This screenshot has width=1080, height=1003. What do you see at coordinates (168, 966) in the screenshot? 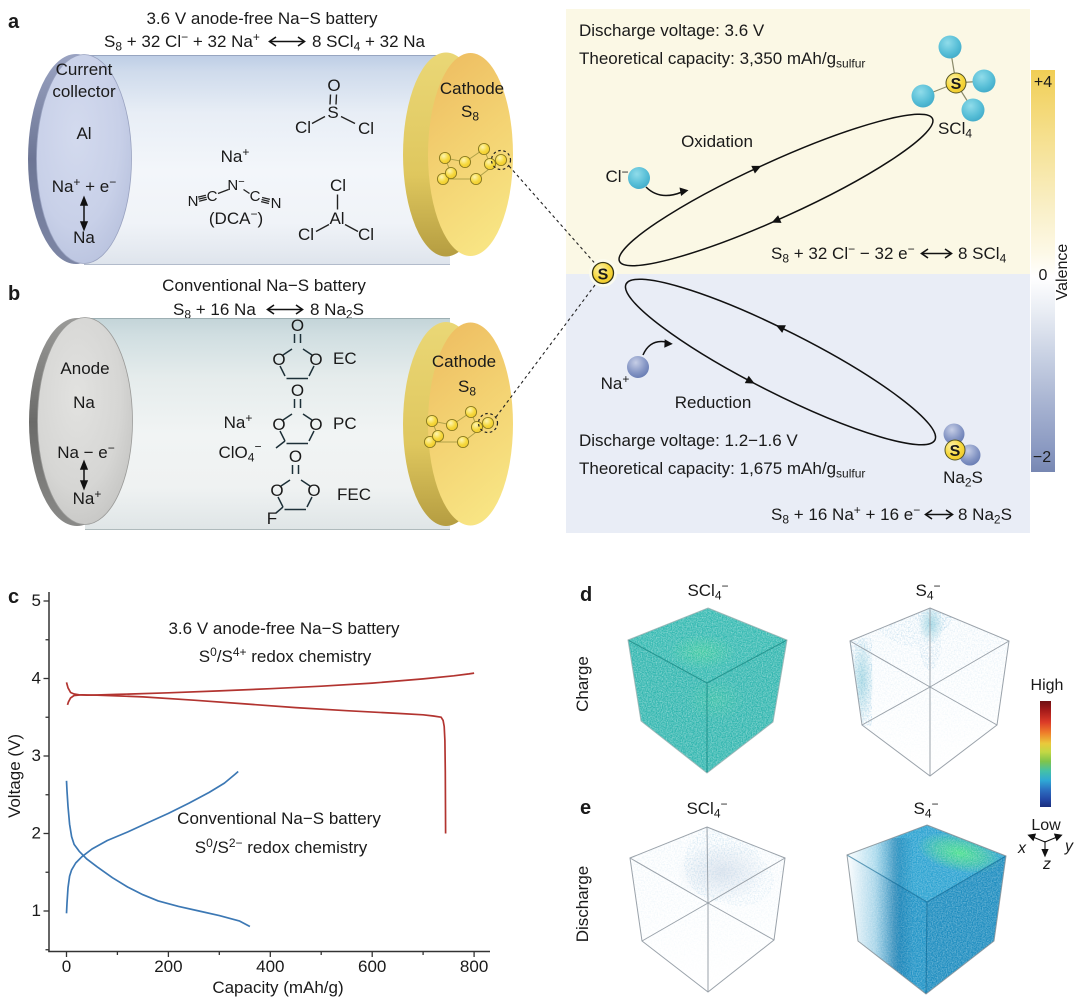
I see `svg-text: 200` at bounding box center [168, 966].